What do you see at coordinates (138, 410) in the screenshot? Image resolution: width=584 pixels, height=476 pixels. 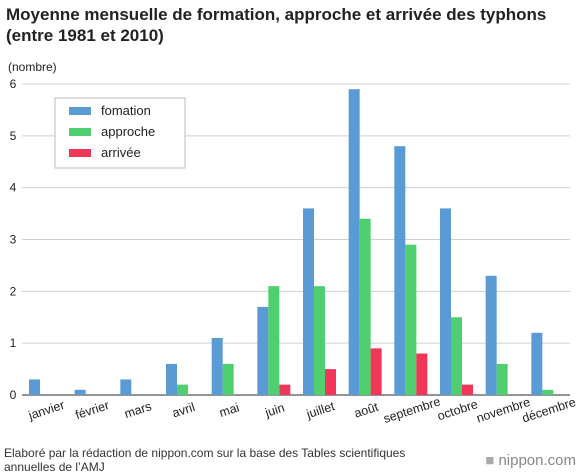 I see `x-tick-label: mars` at bounding box center [138, 410].